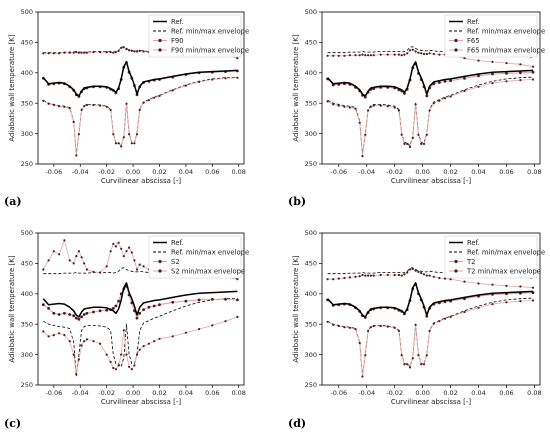 This screenshot has height=432, width=550. I want to click on x-tick-label: 0.02, so click(159, 172).